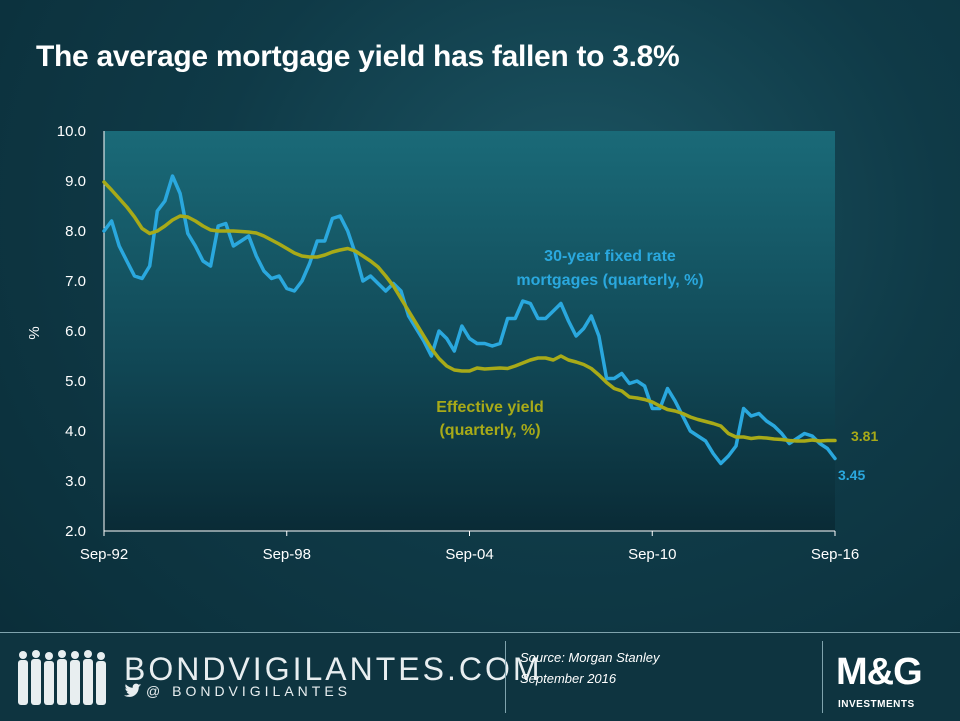  What do you see at coordinates (876, 704) in the screenshot?
I see `logo-subtext: INVESTMENTS` at bounding box center [876, 704].